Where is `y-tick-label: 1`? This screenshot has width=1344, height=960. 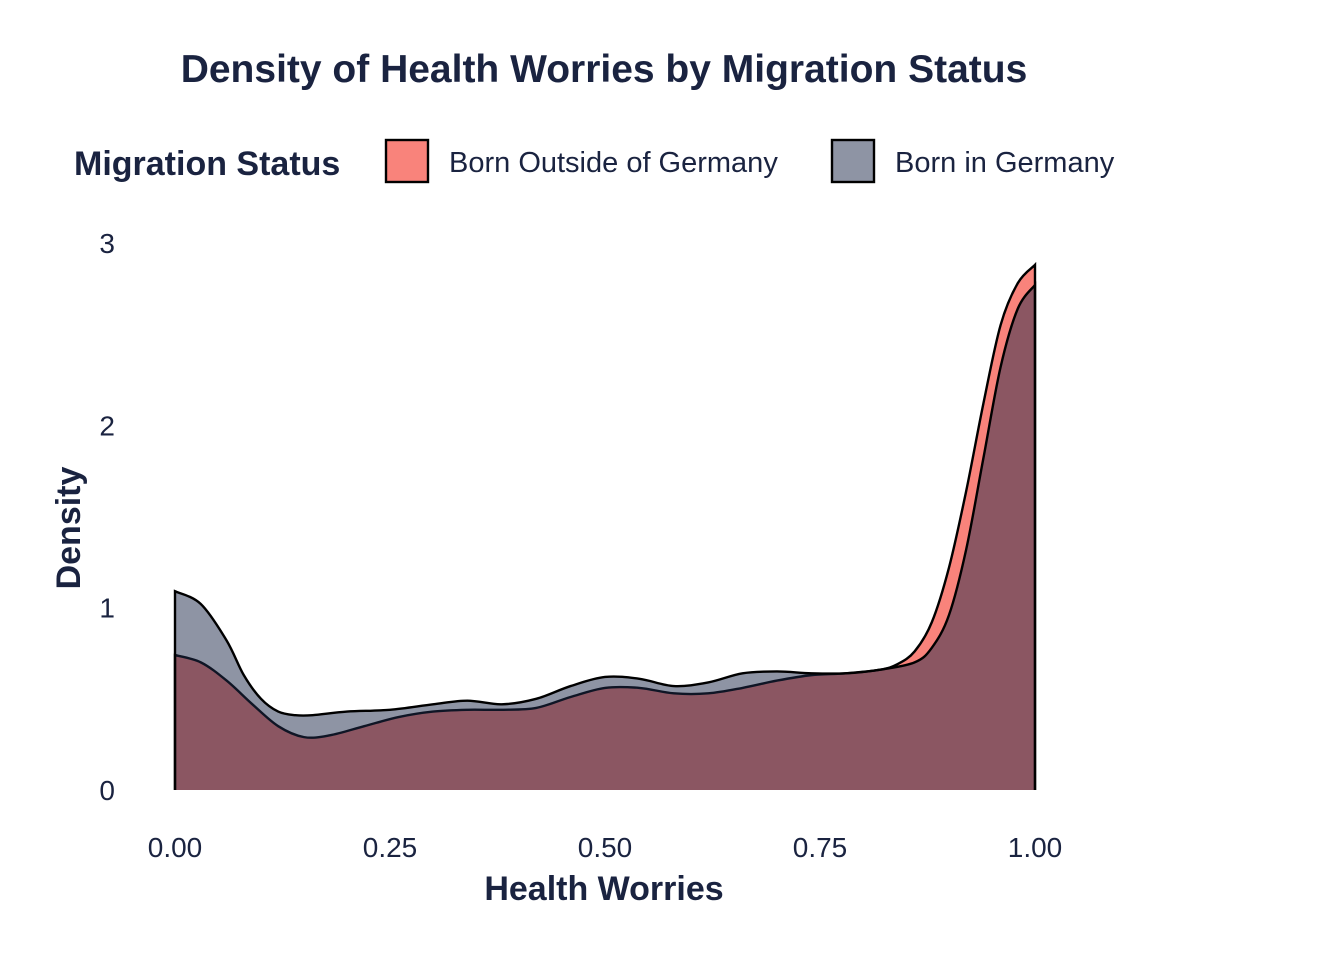 y-tick-label: 1 is located at coordinates (107, 608).